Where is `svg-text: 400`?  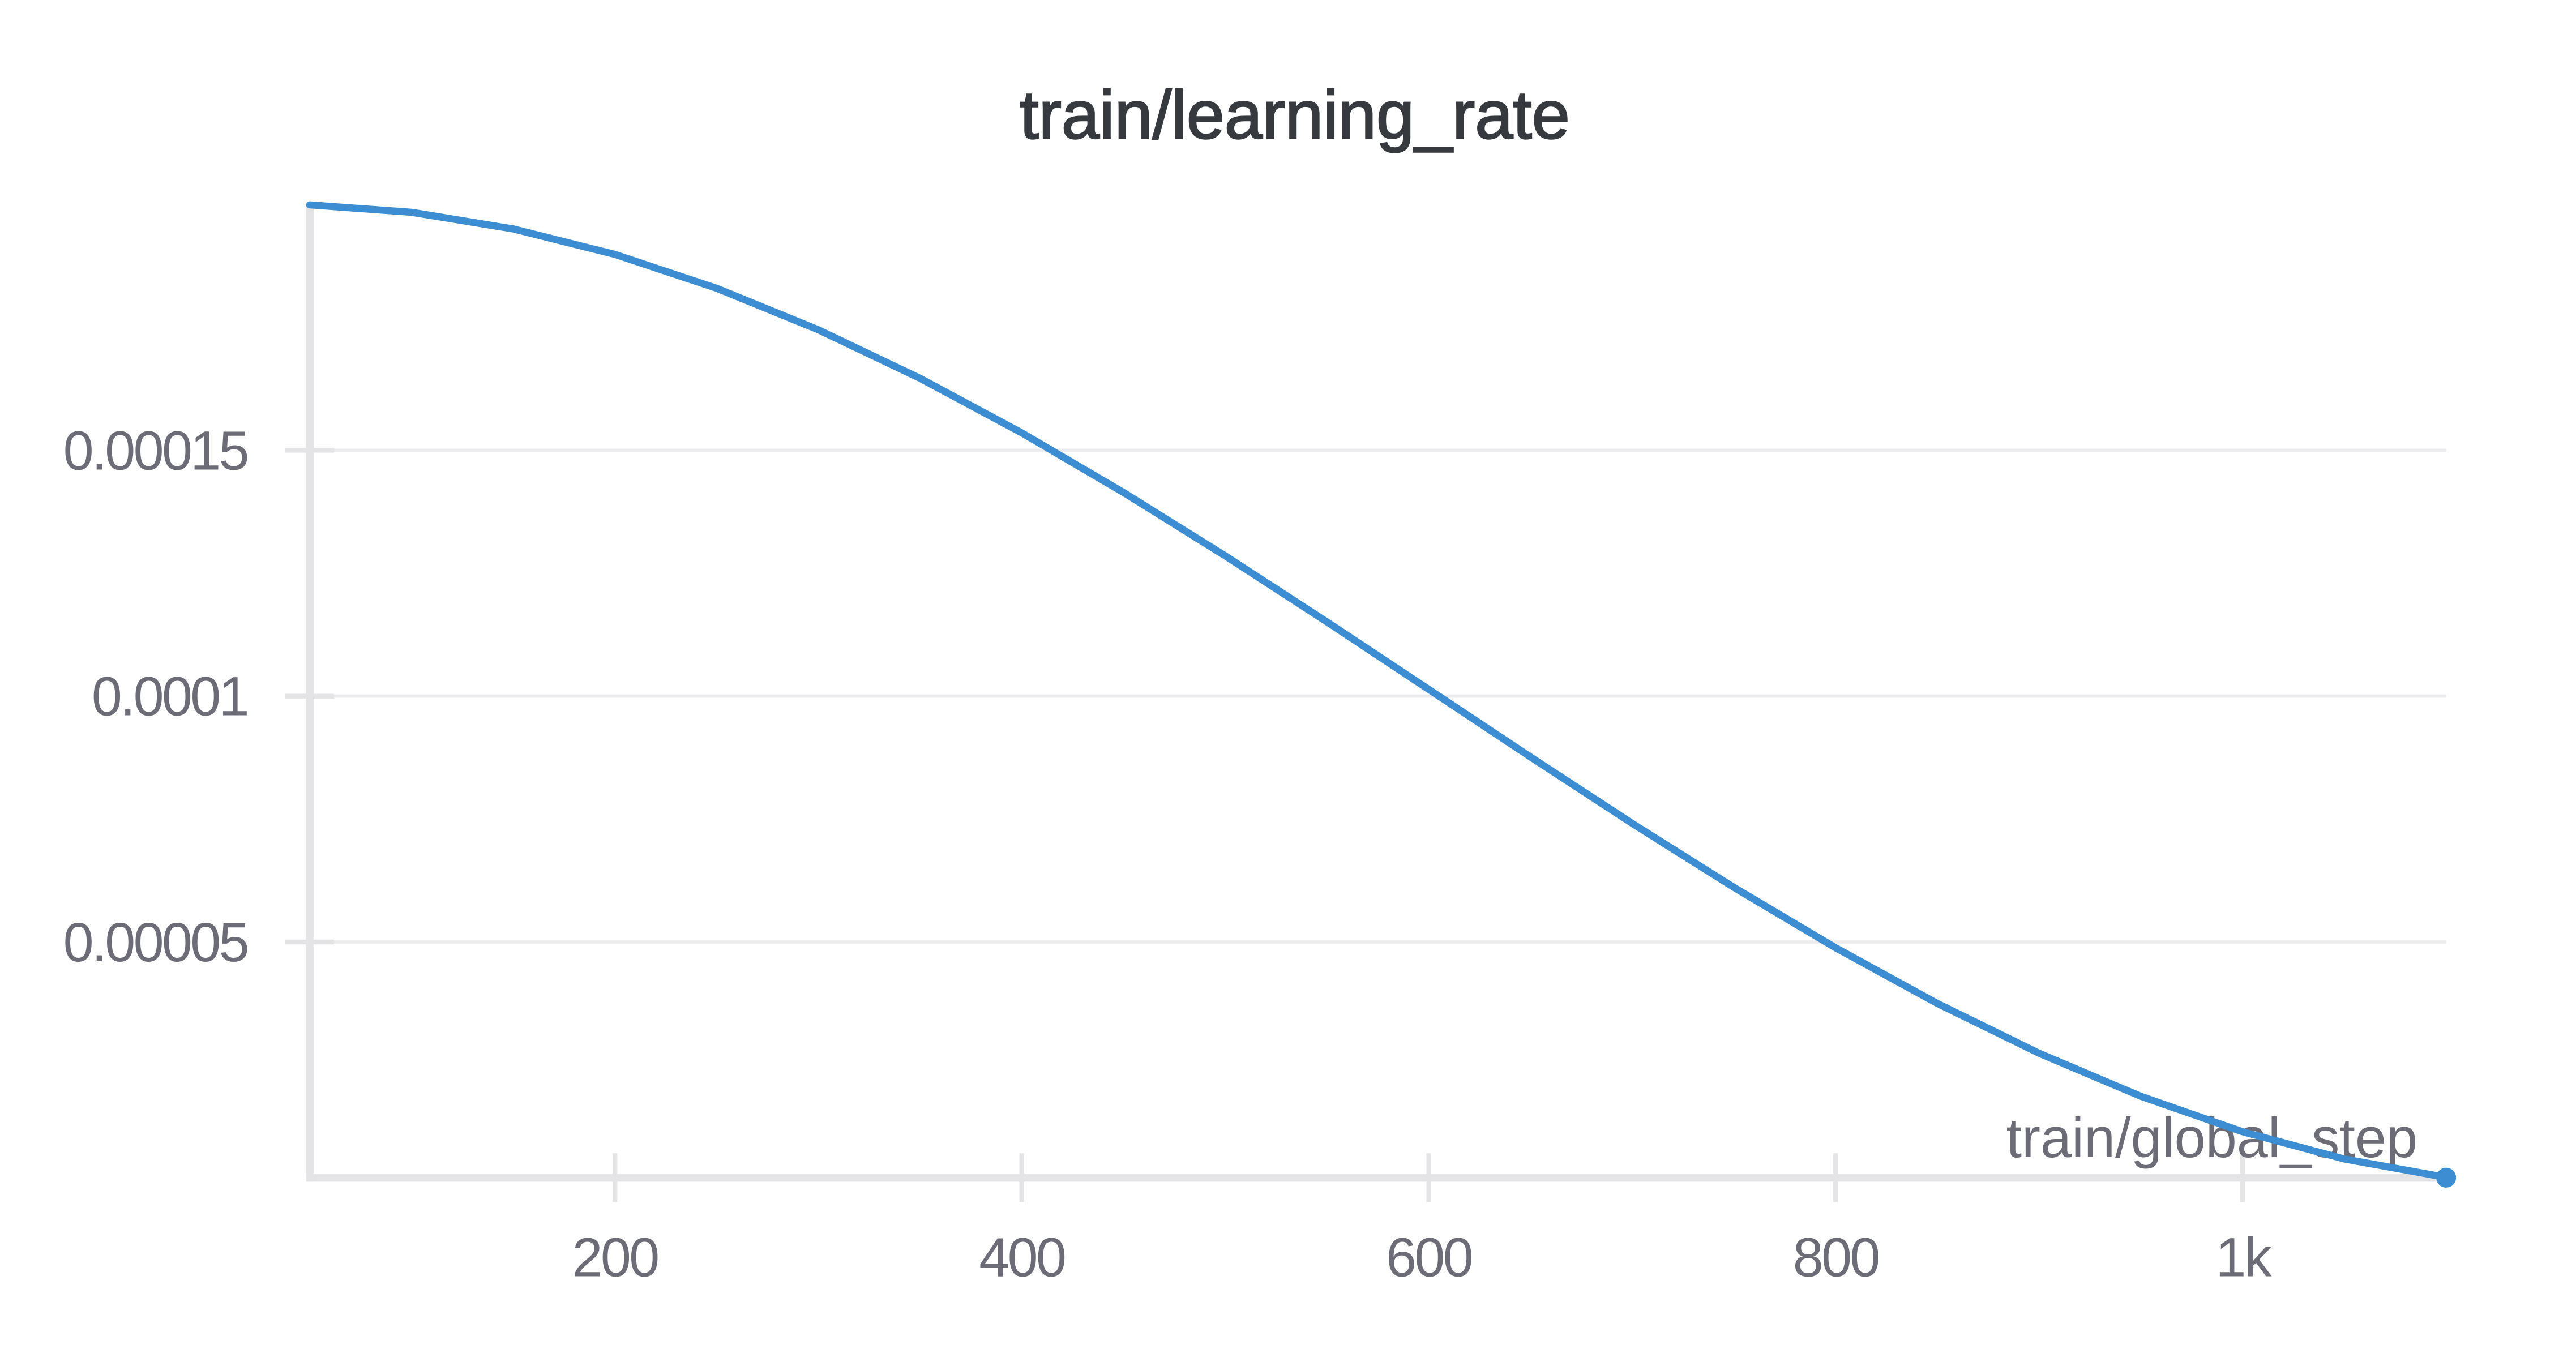
svg-text: 400 is located at coordinates (1022, 1257).